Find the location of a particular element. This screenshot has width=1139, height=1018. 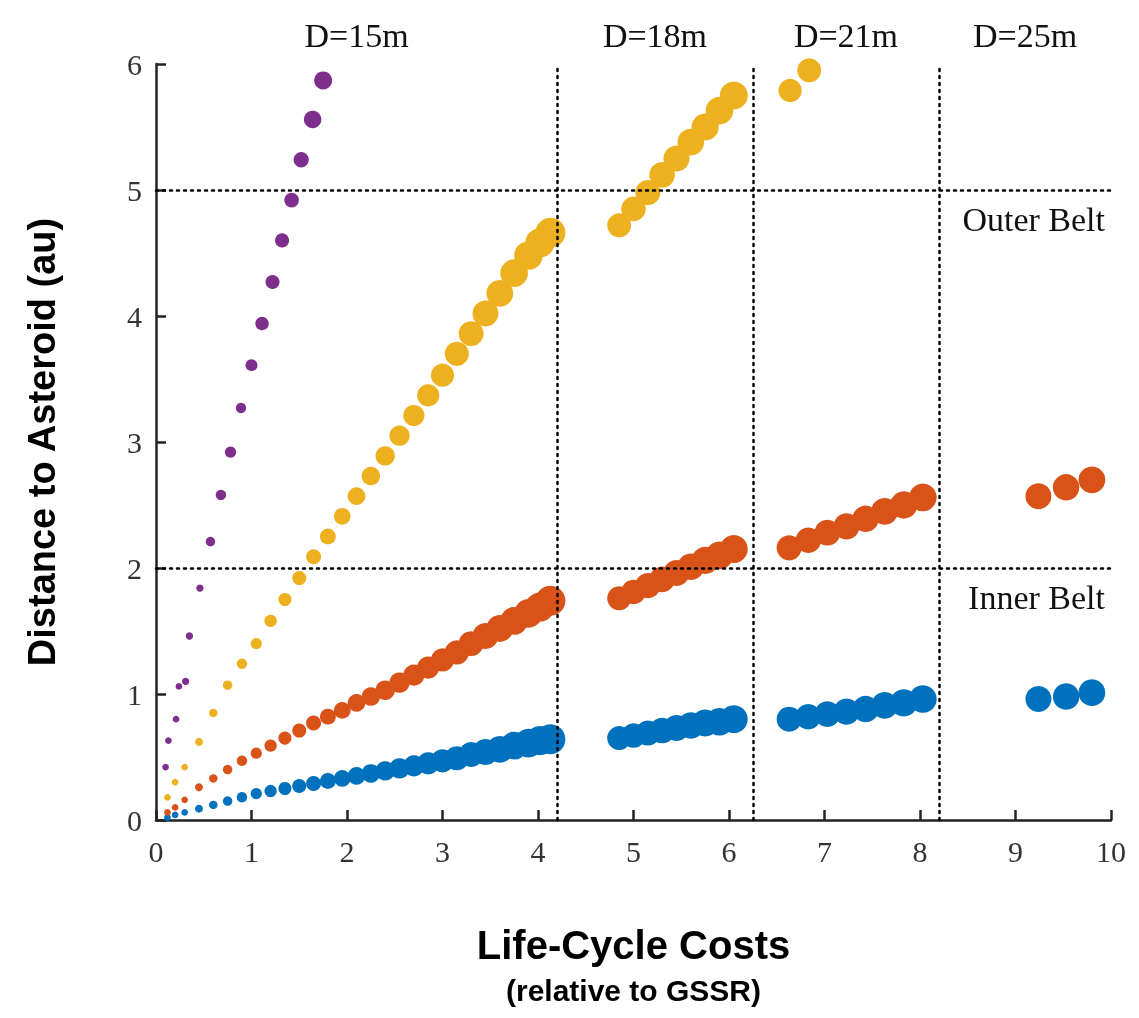

x-tick-label: 4 is located at coordinates (538, 851).